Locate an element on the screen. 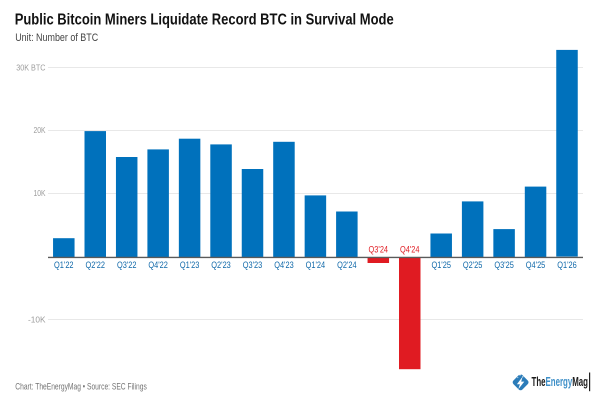 The width and height of the screenshot is (600, 401). svg-text: Unit: Number of BTC is located at coordinates (56, 38).